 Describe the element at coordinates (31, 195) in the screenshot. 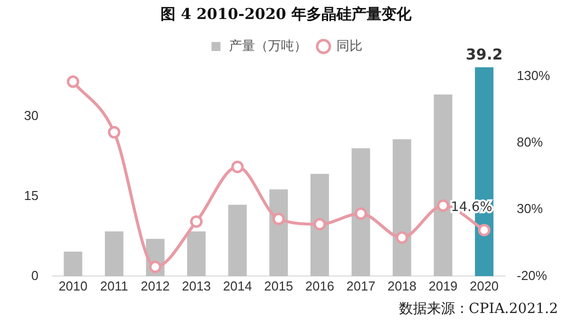

I see `y-tick-label: 15` at that location.